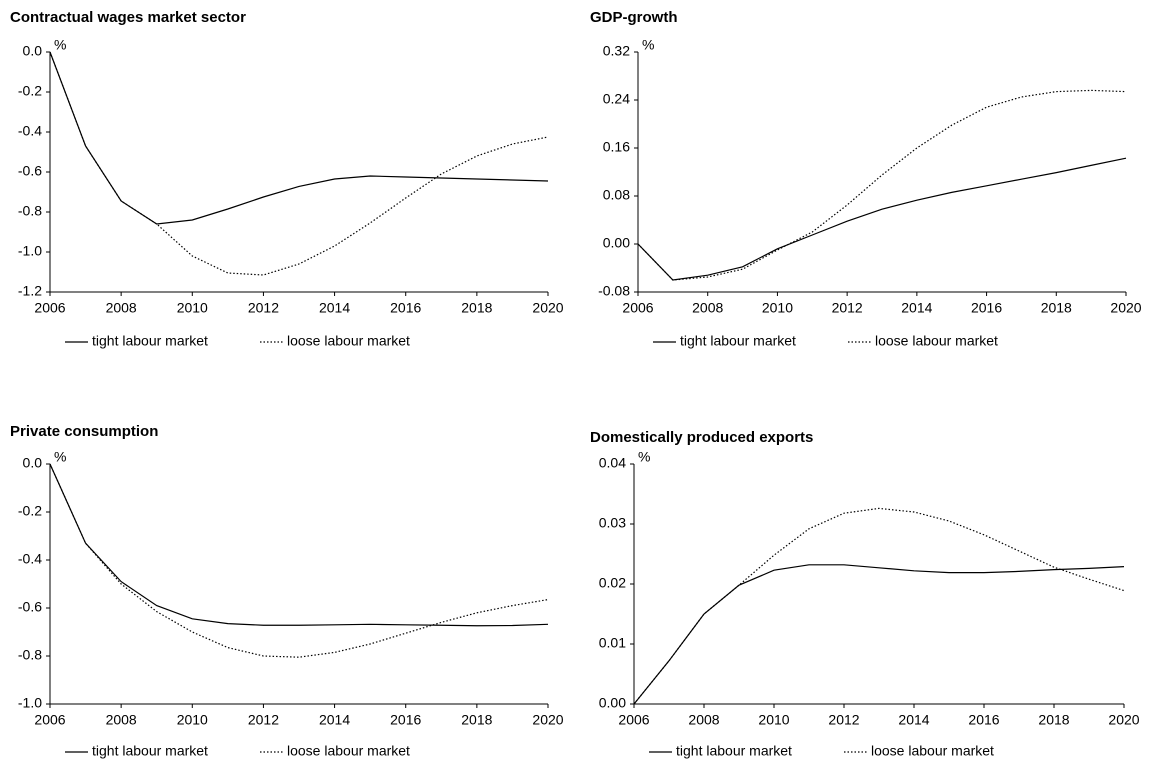  What do you see at coordinates (612, 523) in the screenshot?
I see `y-tick-label: 0.03` at bounding box center [612, 523].